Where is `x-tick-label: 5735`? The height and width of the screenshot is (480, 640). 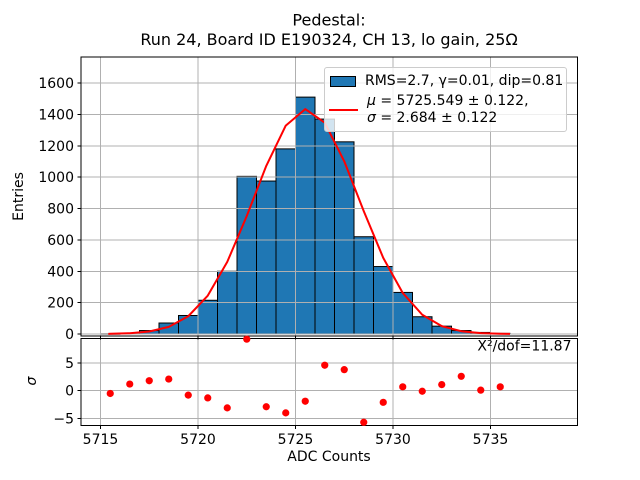 x-tick-label: 5735 is located at coordinates (491, 440).